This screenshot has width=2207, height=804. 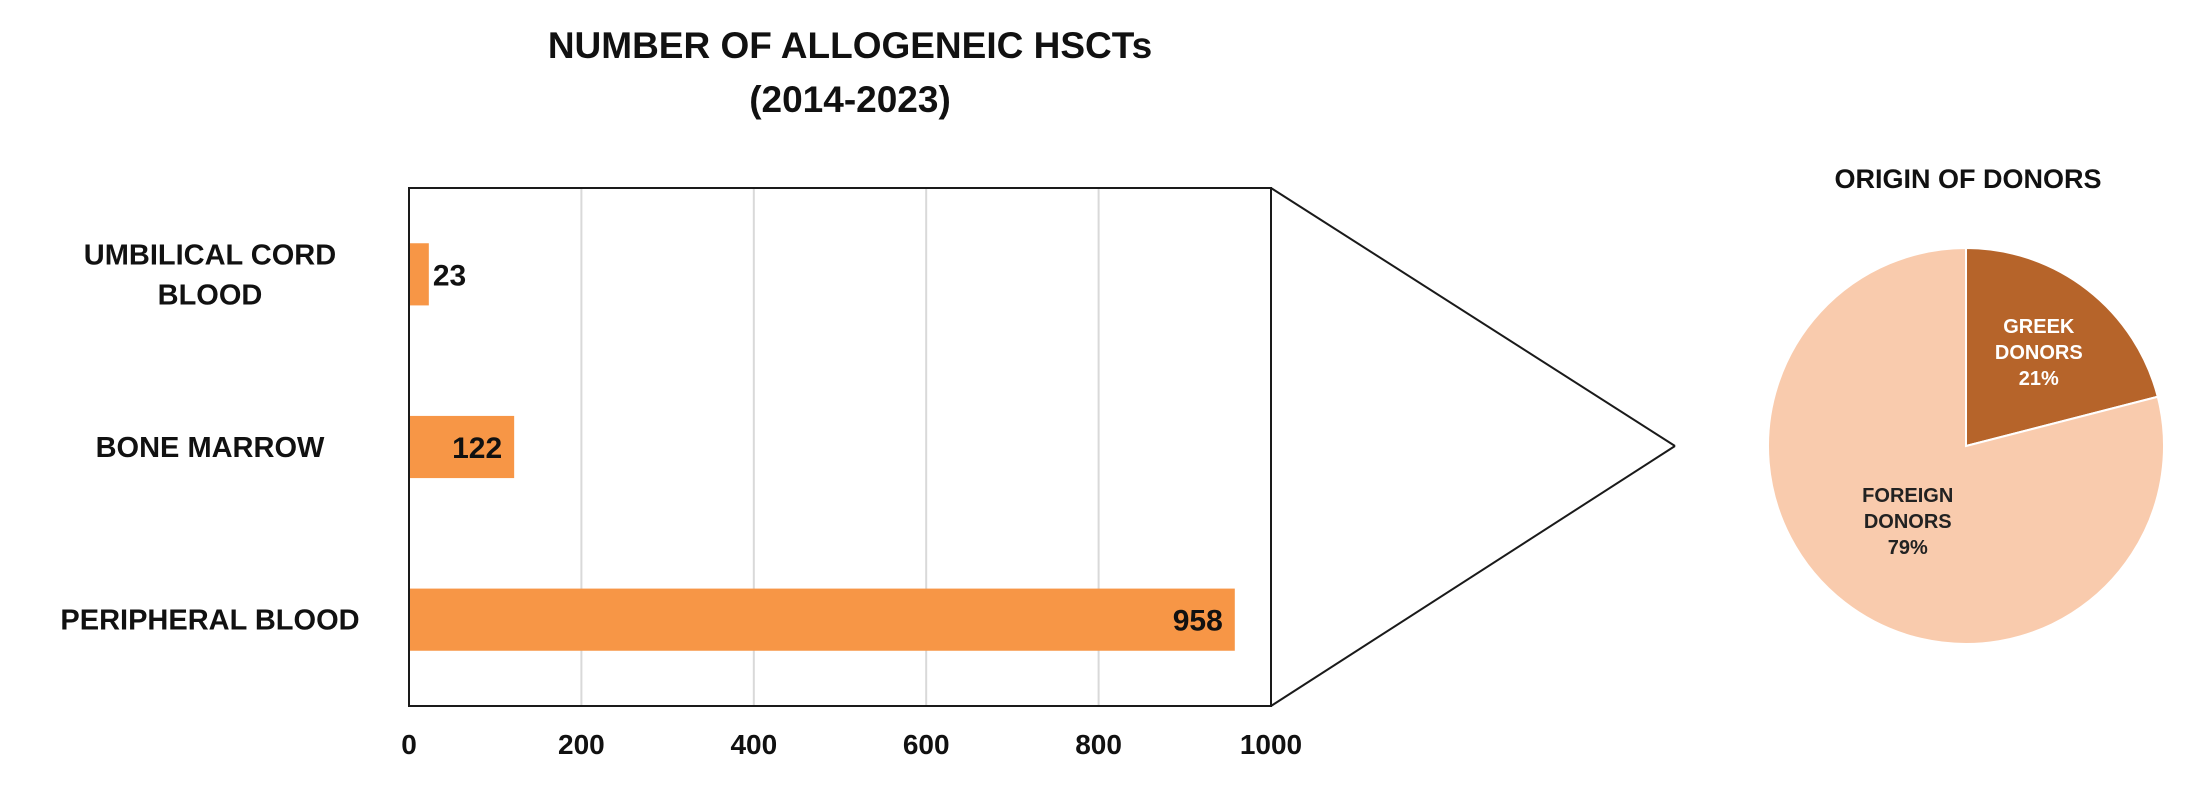 What do you see at coordinates (850, 45) in the screenshot?
I see `bar-chart-title: NUMBER OF ALLOGENEIC HSCTs` at bounding box center [850, 45].